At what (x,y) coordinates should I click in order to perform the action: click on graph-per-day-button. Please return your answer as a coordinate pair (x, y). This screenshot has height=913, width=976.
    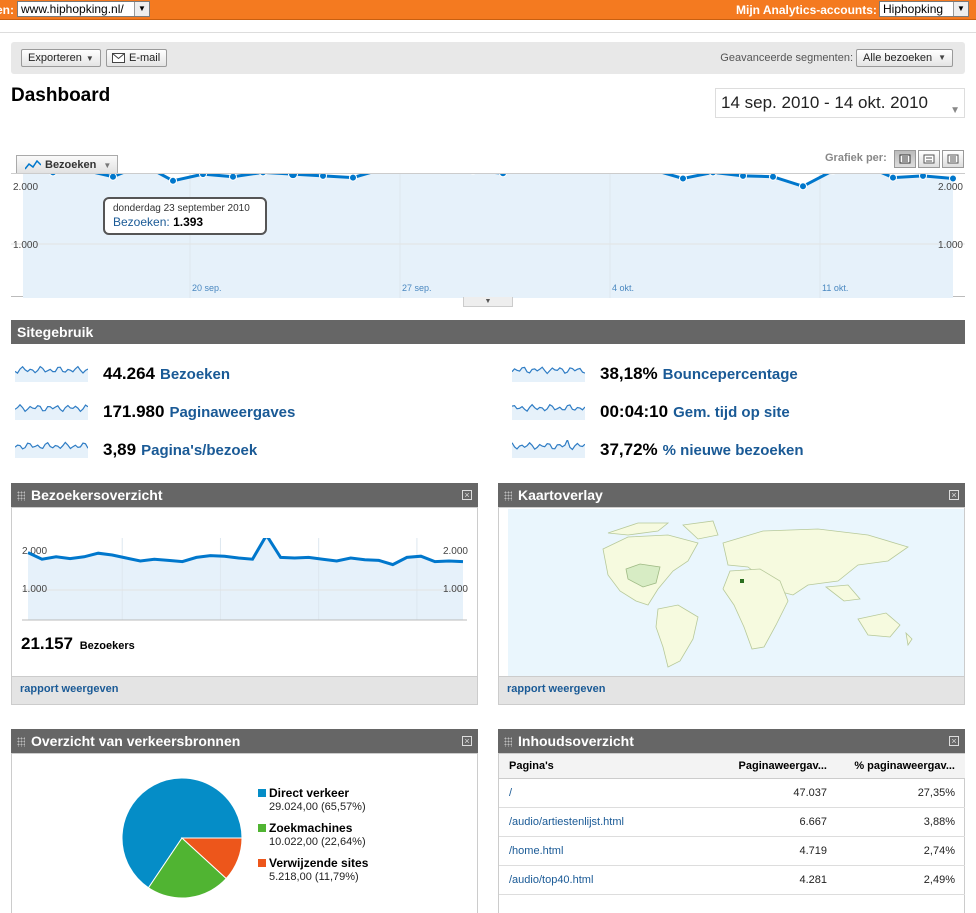
    Looking at the image, I should click on (905, 159).